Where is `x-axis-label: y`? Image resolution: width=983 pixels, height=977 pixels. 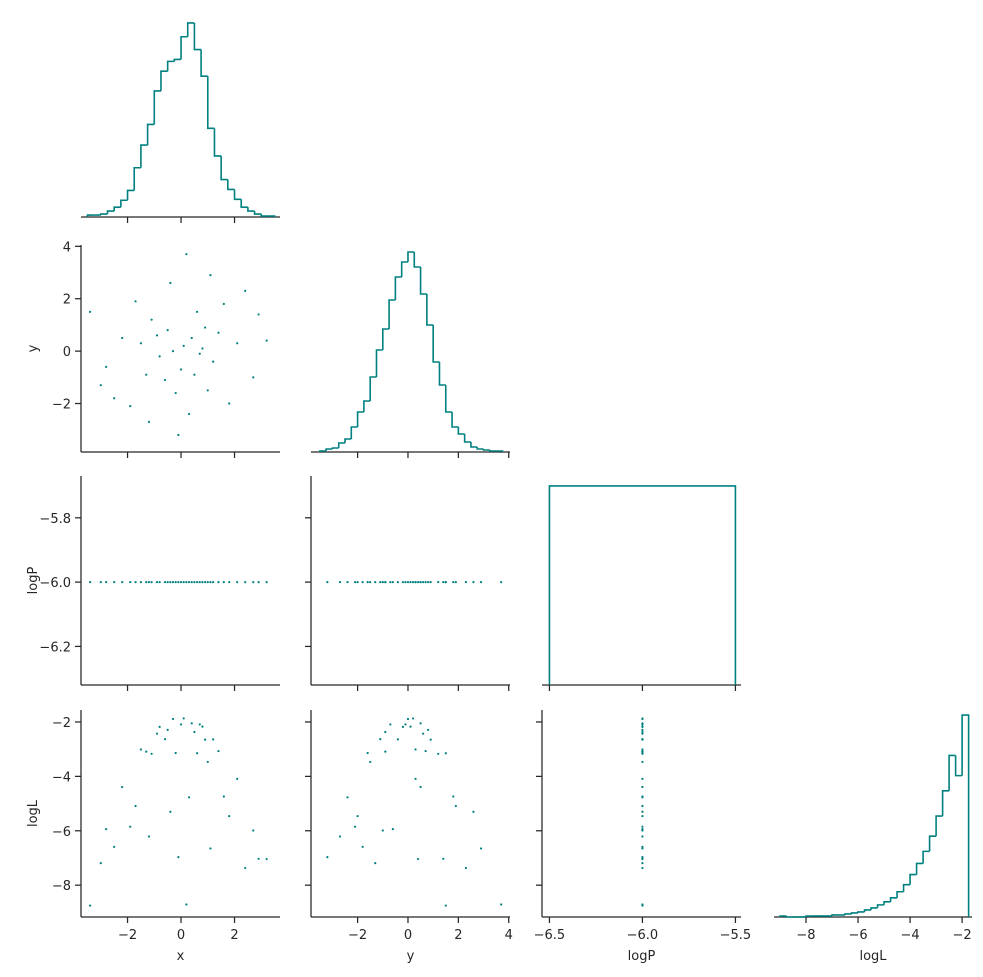 x-axis-label: y is located at coordinates (411, 956).